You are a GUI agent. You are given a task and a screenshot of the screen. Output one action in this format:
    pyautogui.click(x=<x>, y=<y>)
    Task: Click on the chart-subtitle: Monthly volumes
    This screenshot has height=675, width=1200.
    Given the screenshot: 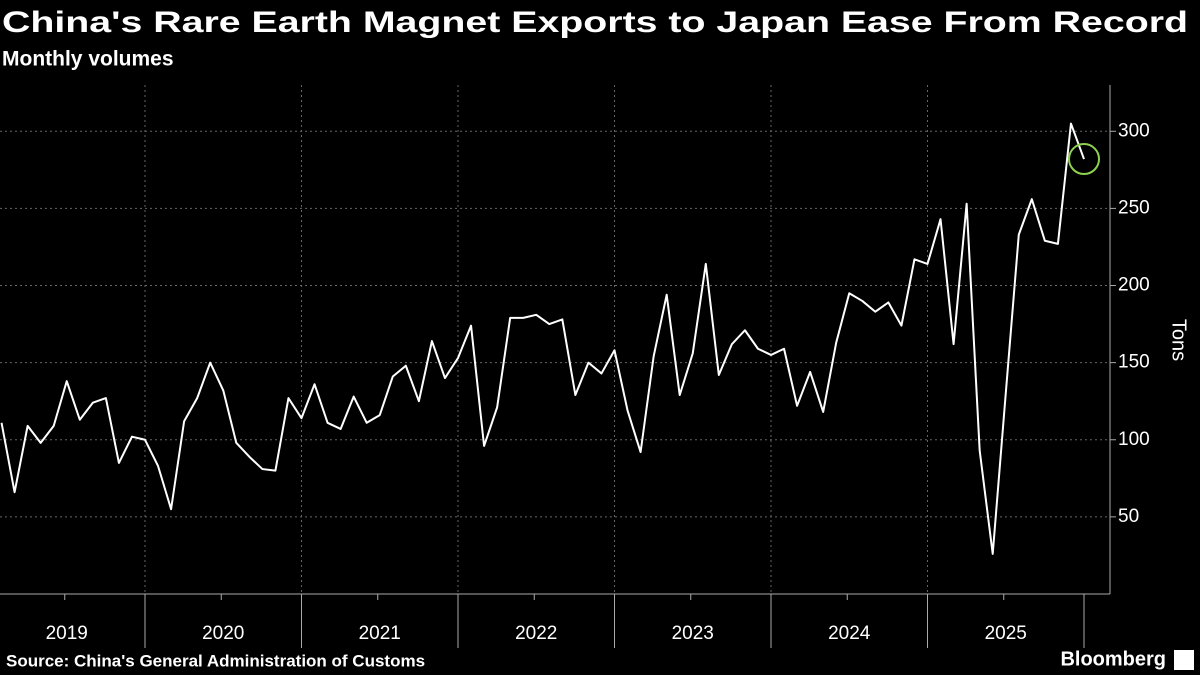 What is the action you would take?
    pyautogui.click(x=88, y=59)
    